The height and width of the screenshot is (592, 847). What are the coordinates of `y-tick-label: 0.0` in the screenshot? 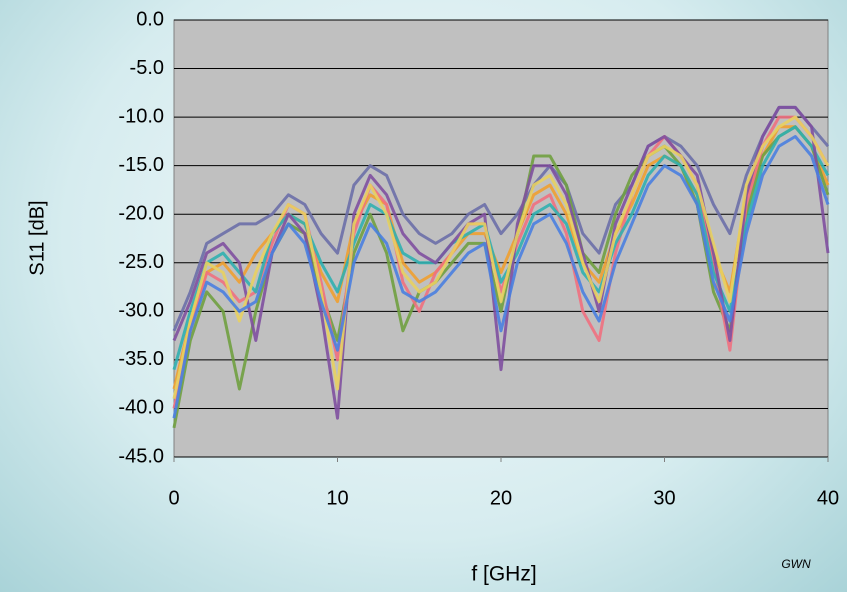 It's located at (150, 19).